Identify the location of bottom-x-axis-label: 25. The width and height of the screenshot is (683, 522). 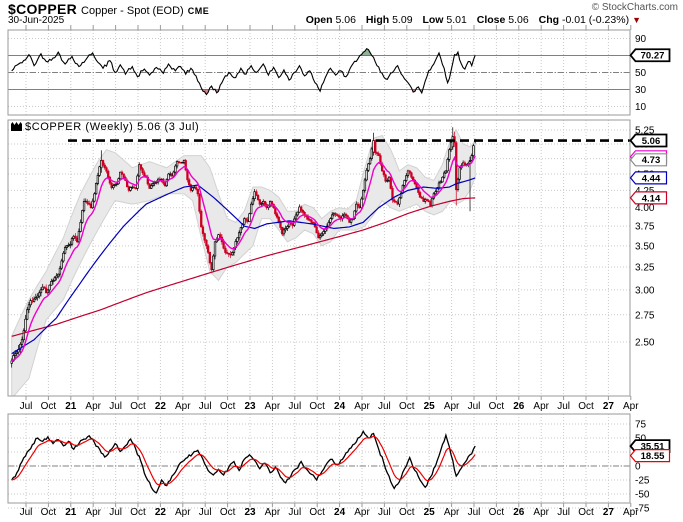
(430, 512).